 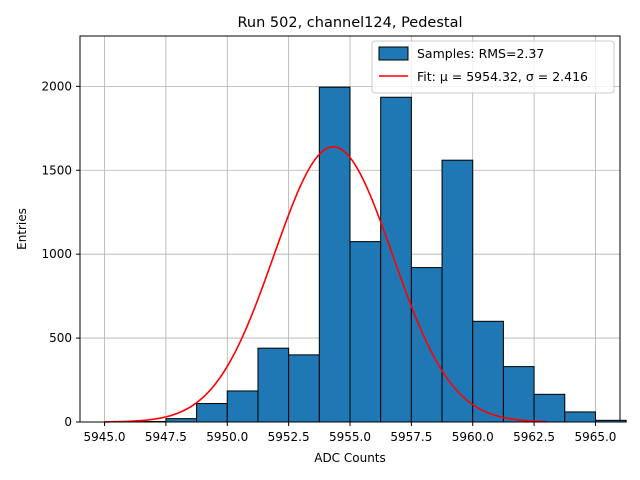 I want to click on chart-title: Run 502, channel124, Pedestal, so click(x=349, y=23).